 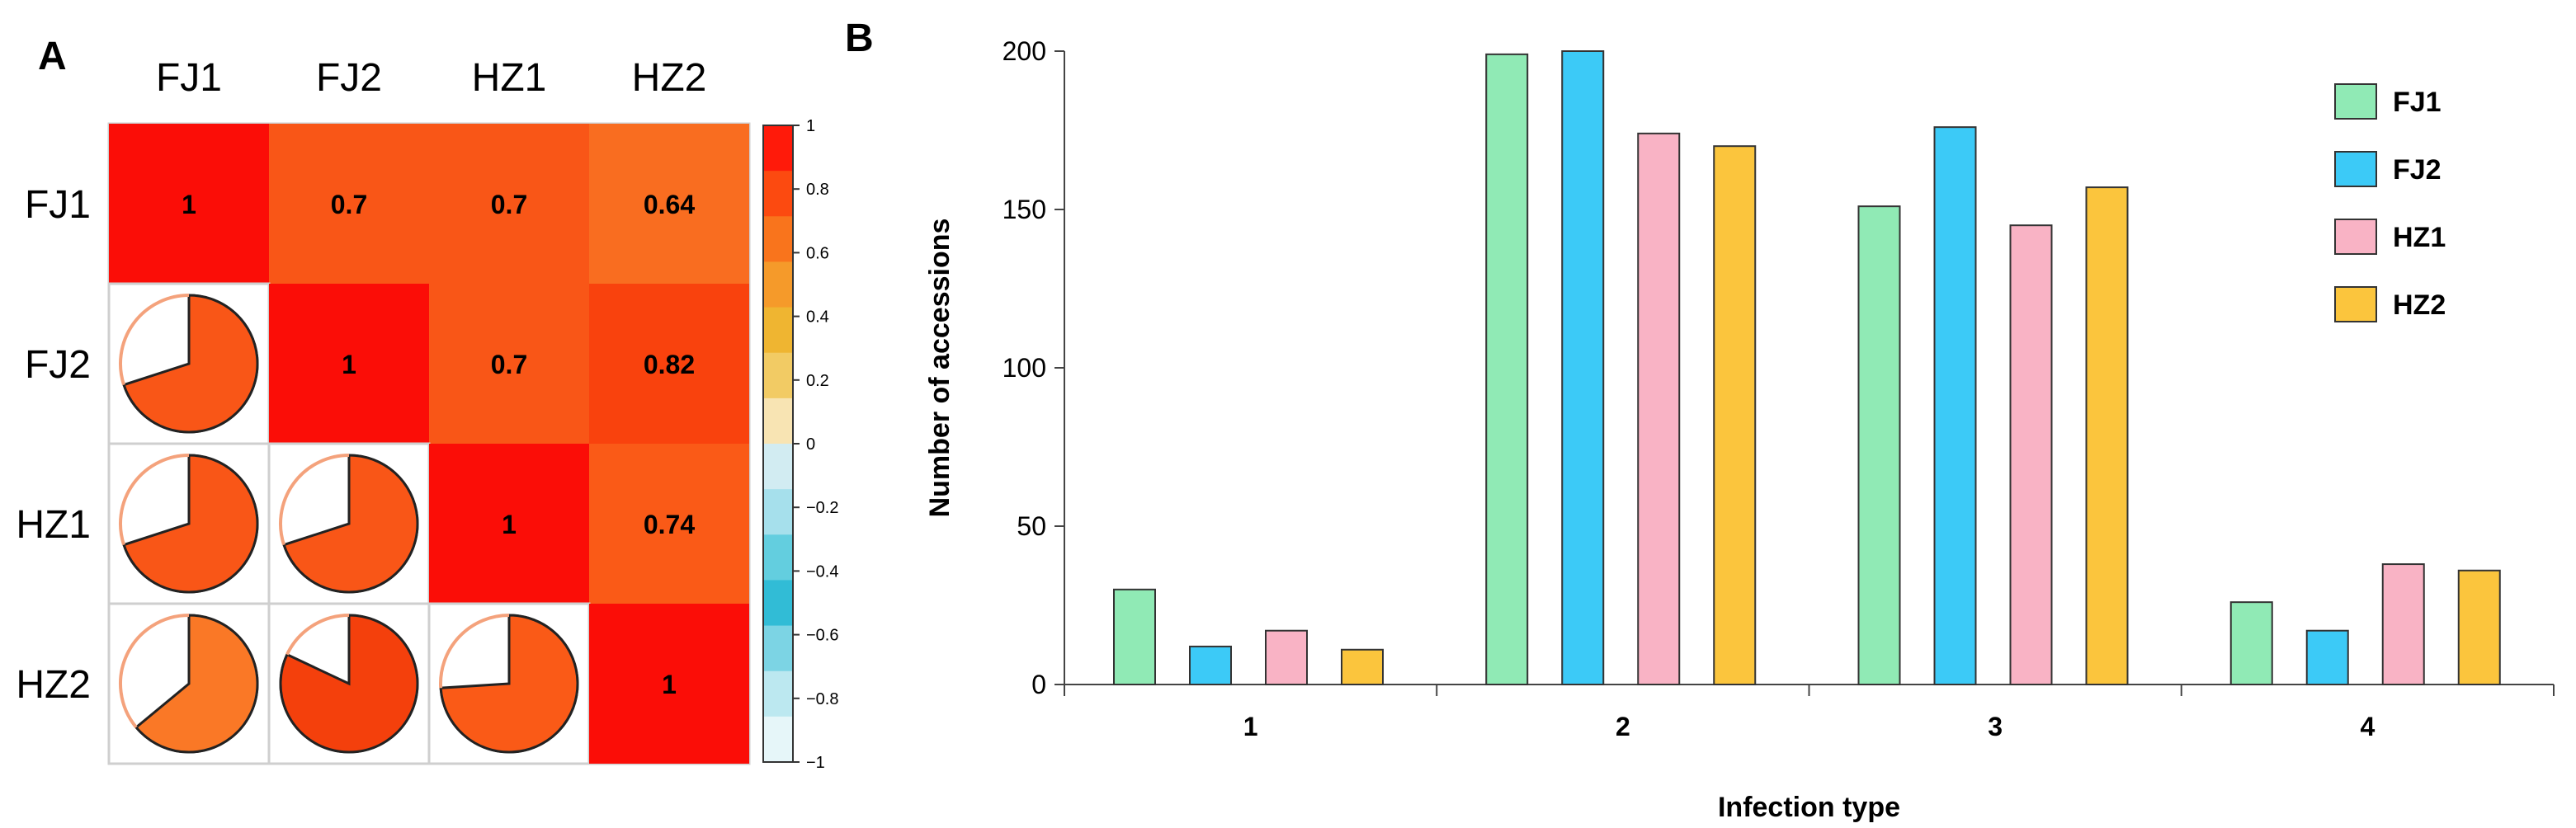 What do you see at coordinates (53, 525) in the screenshot?
I see `row-label-hz1: HZ1` at bounding box center [53, 525].